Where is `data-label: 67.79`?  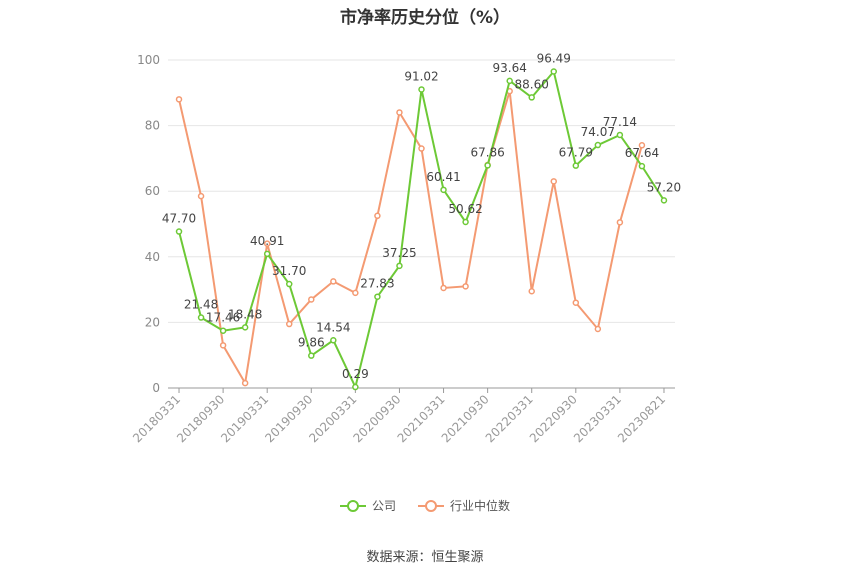
data-label: 67.79 is located at coordinates (576, 153).